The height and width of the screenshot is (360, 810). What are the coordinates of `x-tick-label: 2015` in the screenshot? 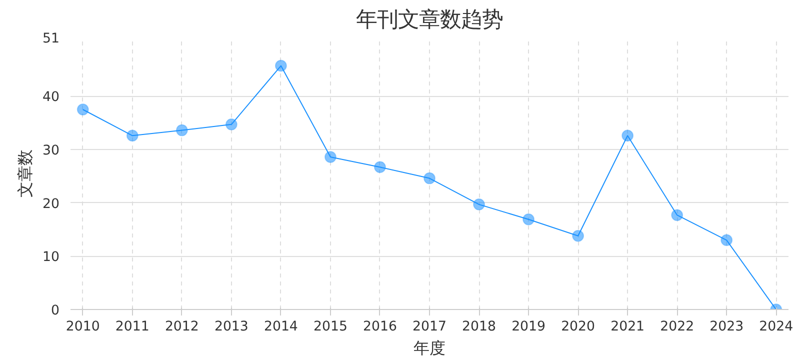 It's located at (331, 327).